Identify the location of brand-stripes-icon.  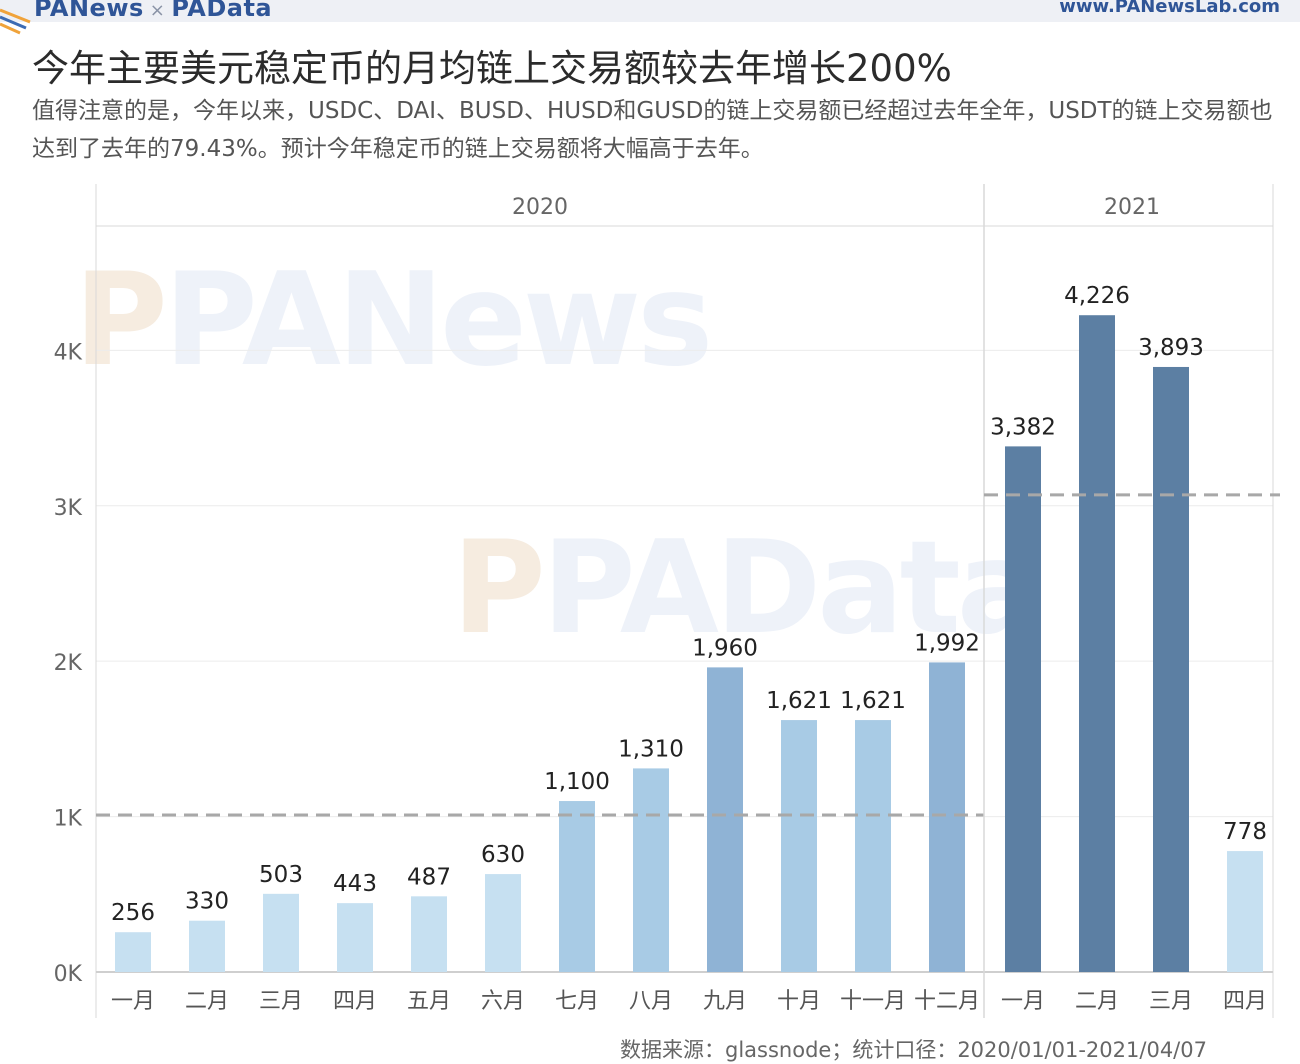
(15, 21).